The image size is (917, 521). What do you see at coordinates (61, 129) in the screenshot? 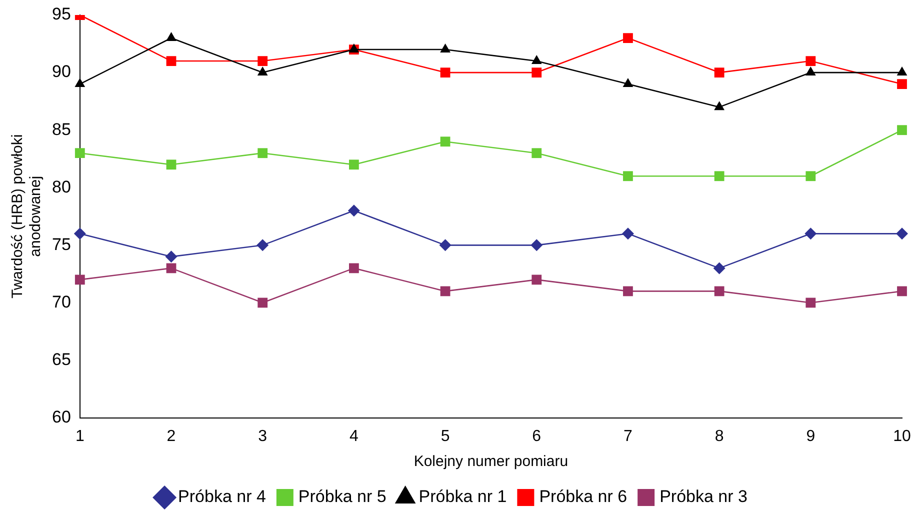
I see `y-tick-label: 85` at bounding box center [61, 129].